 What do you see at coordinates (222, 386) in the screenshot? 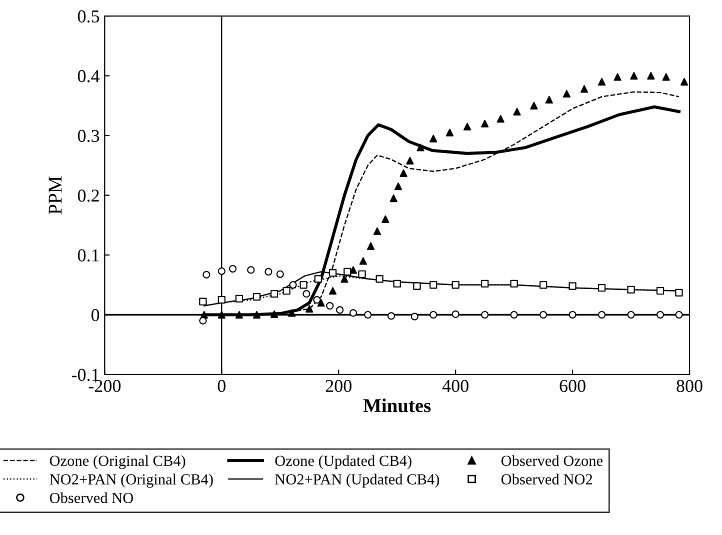
I see `x-tick-label: 0` at bounding box center [222, 386].